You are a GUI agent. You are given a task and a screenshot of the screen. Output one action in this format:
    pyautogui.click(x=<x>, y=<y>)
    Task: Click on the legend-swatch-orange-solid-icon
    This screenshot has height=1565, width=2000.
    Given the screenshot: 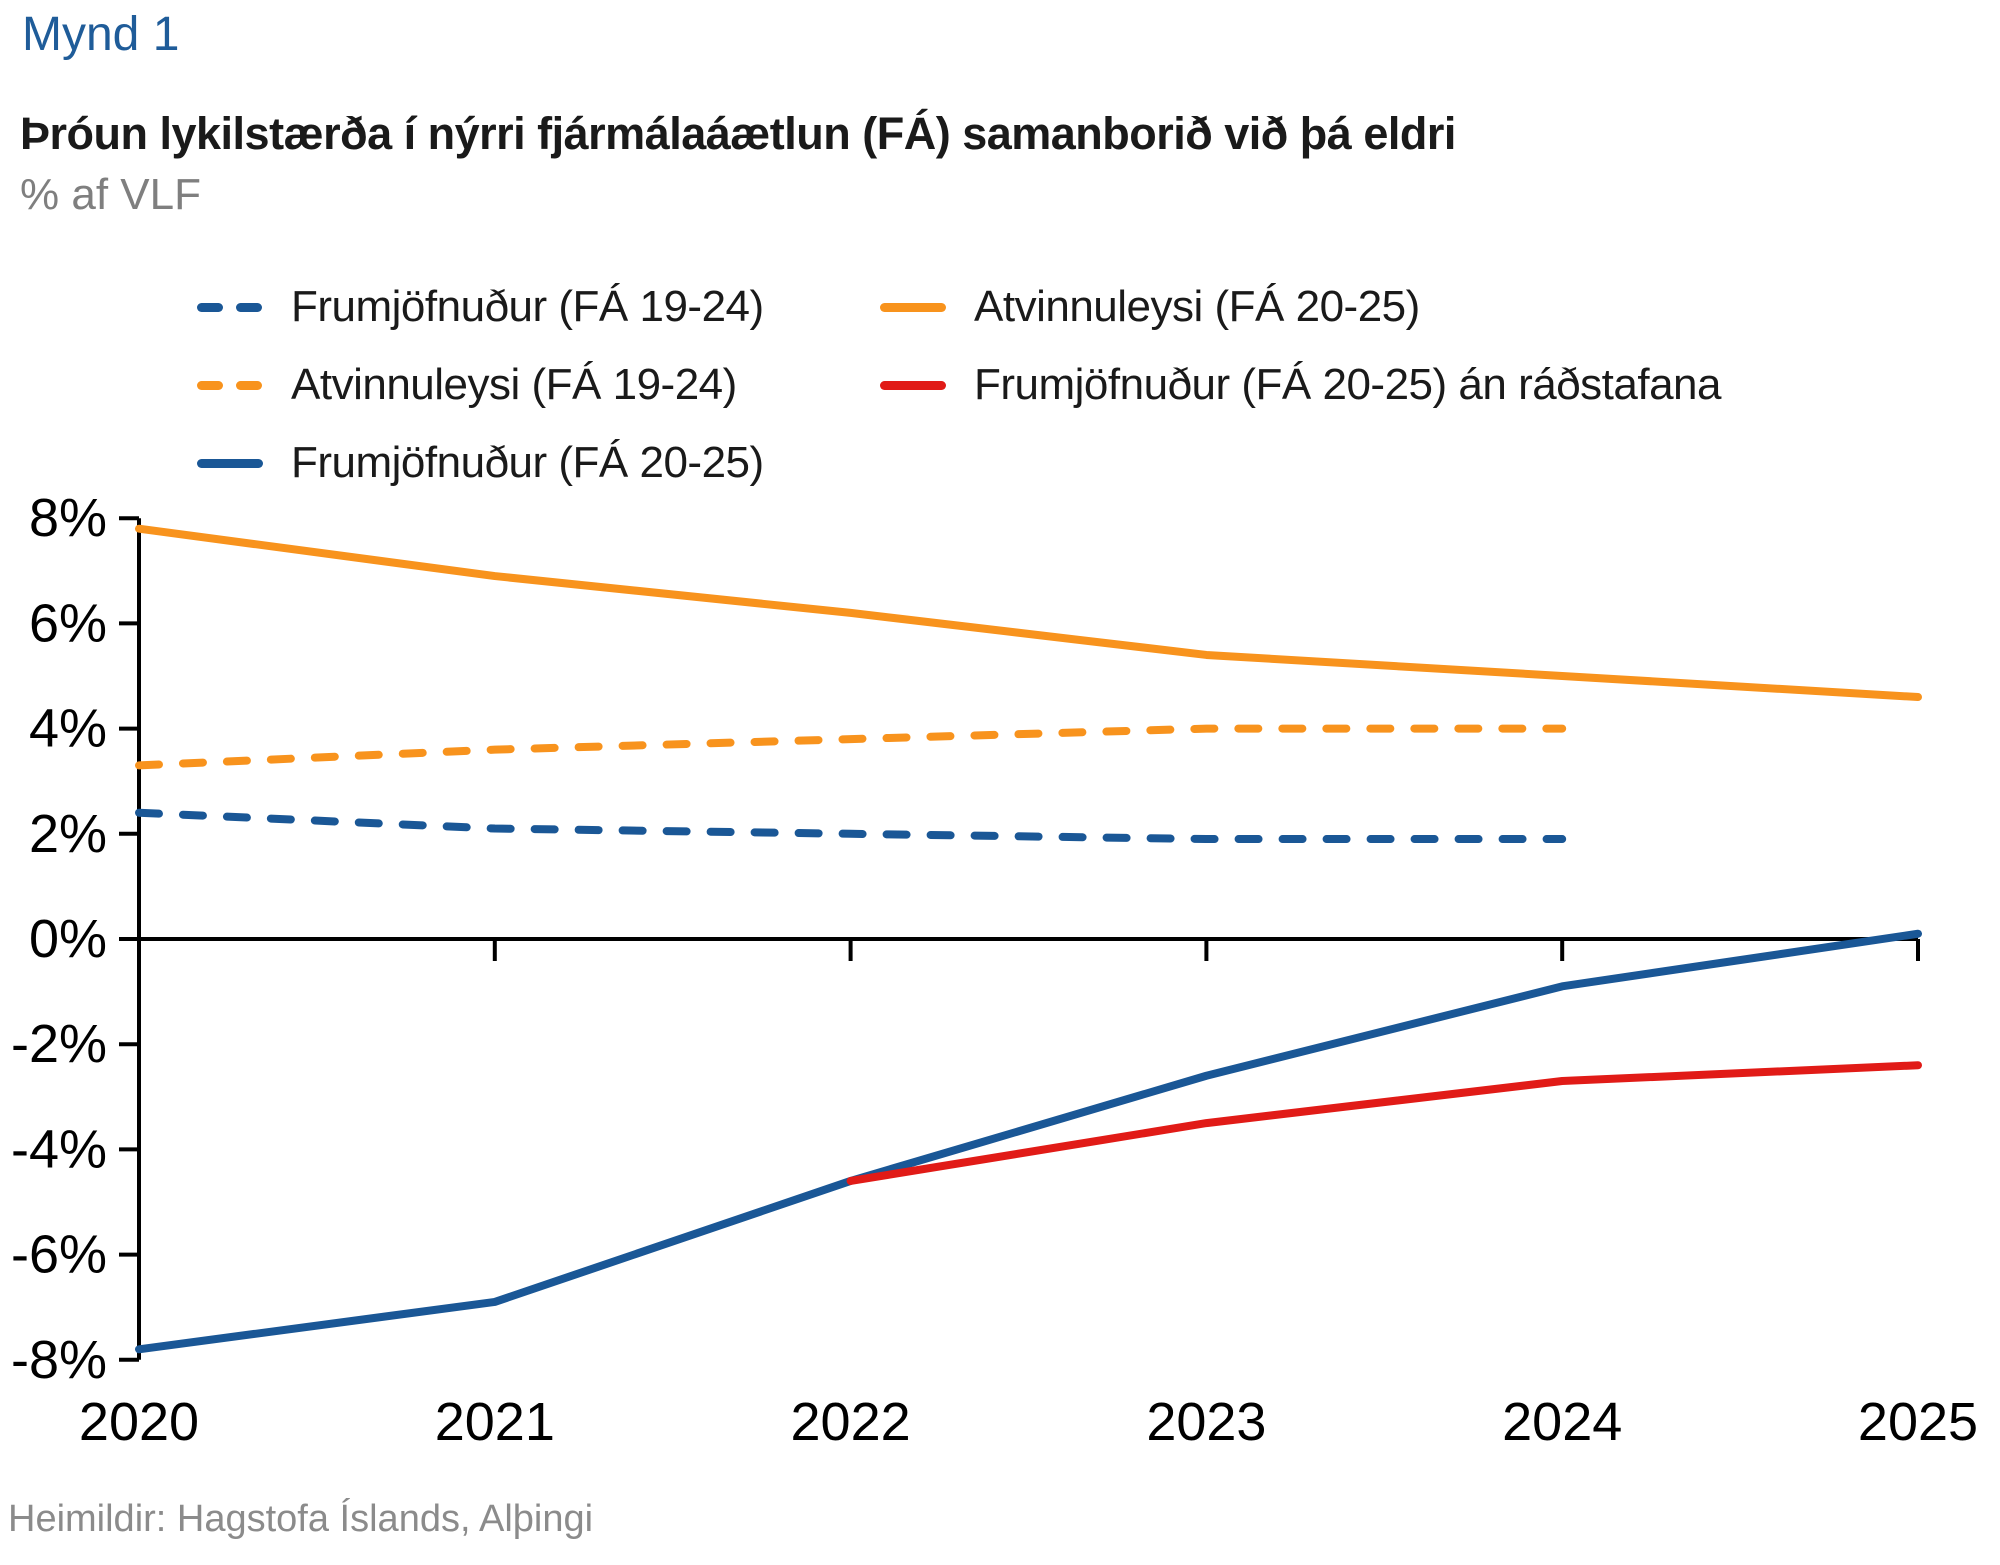 What is the action you would take?
    pyautogui.click(x=913, y=307)
    